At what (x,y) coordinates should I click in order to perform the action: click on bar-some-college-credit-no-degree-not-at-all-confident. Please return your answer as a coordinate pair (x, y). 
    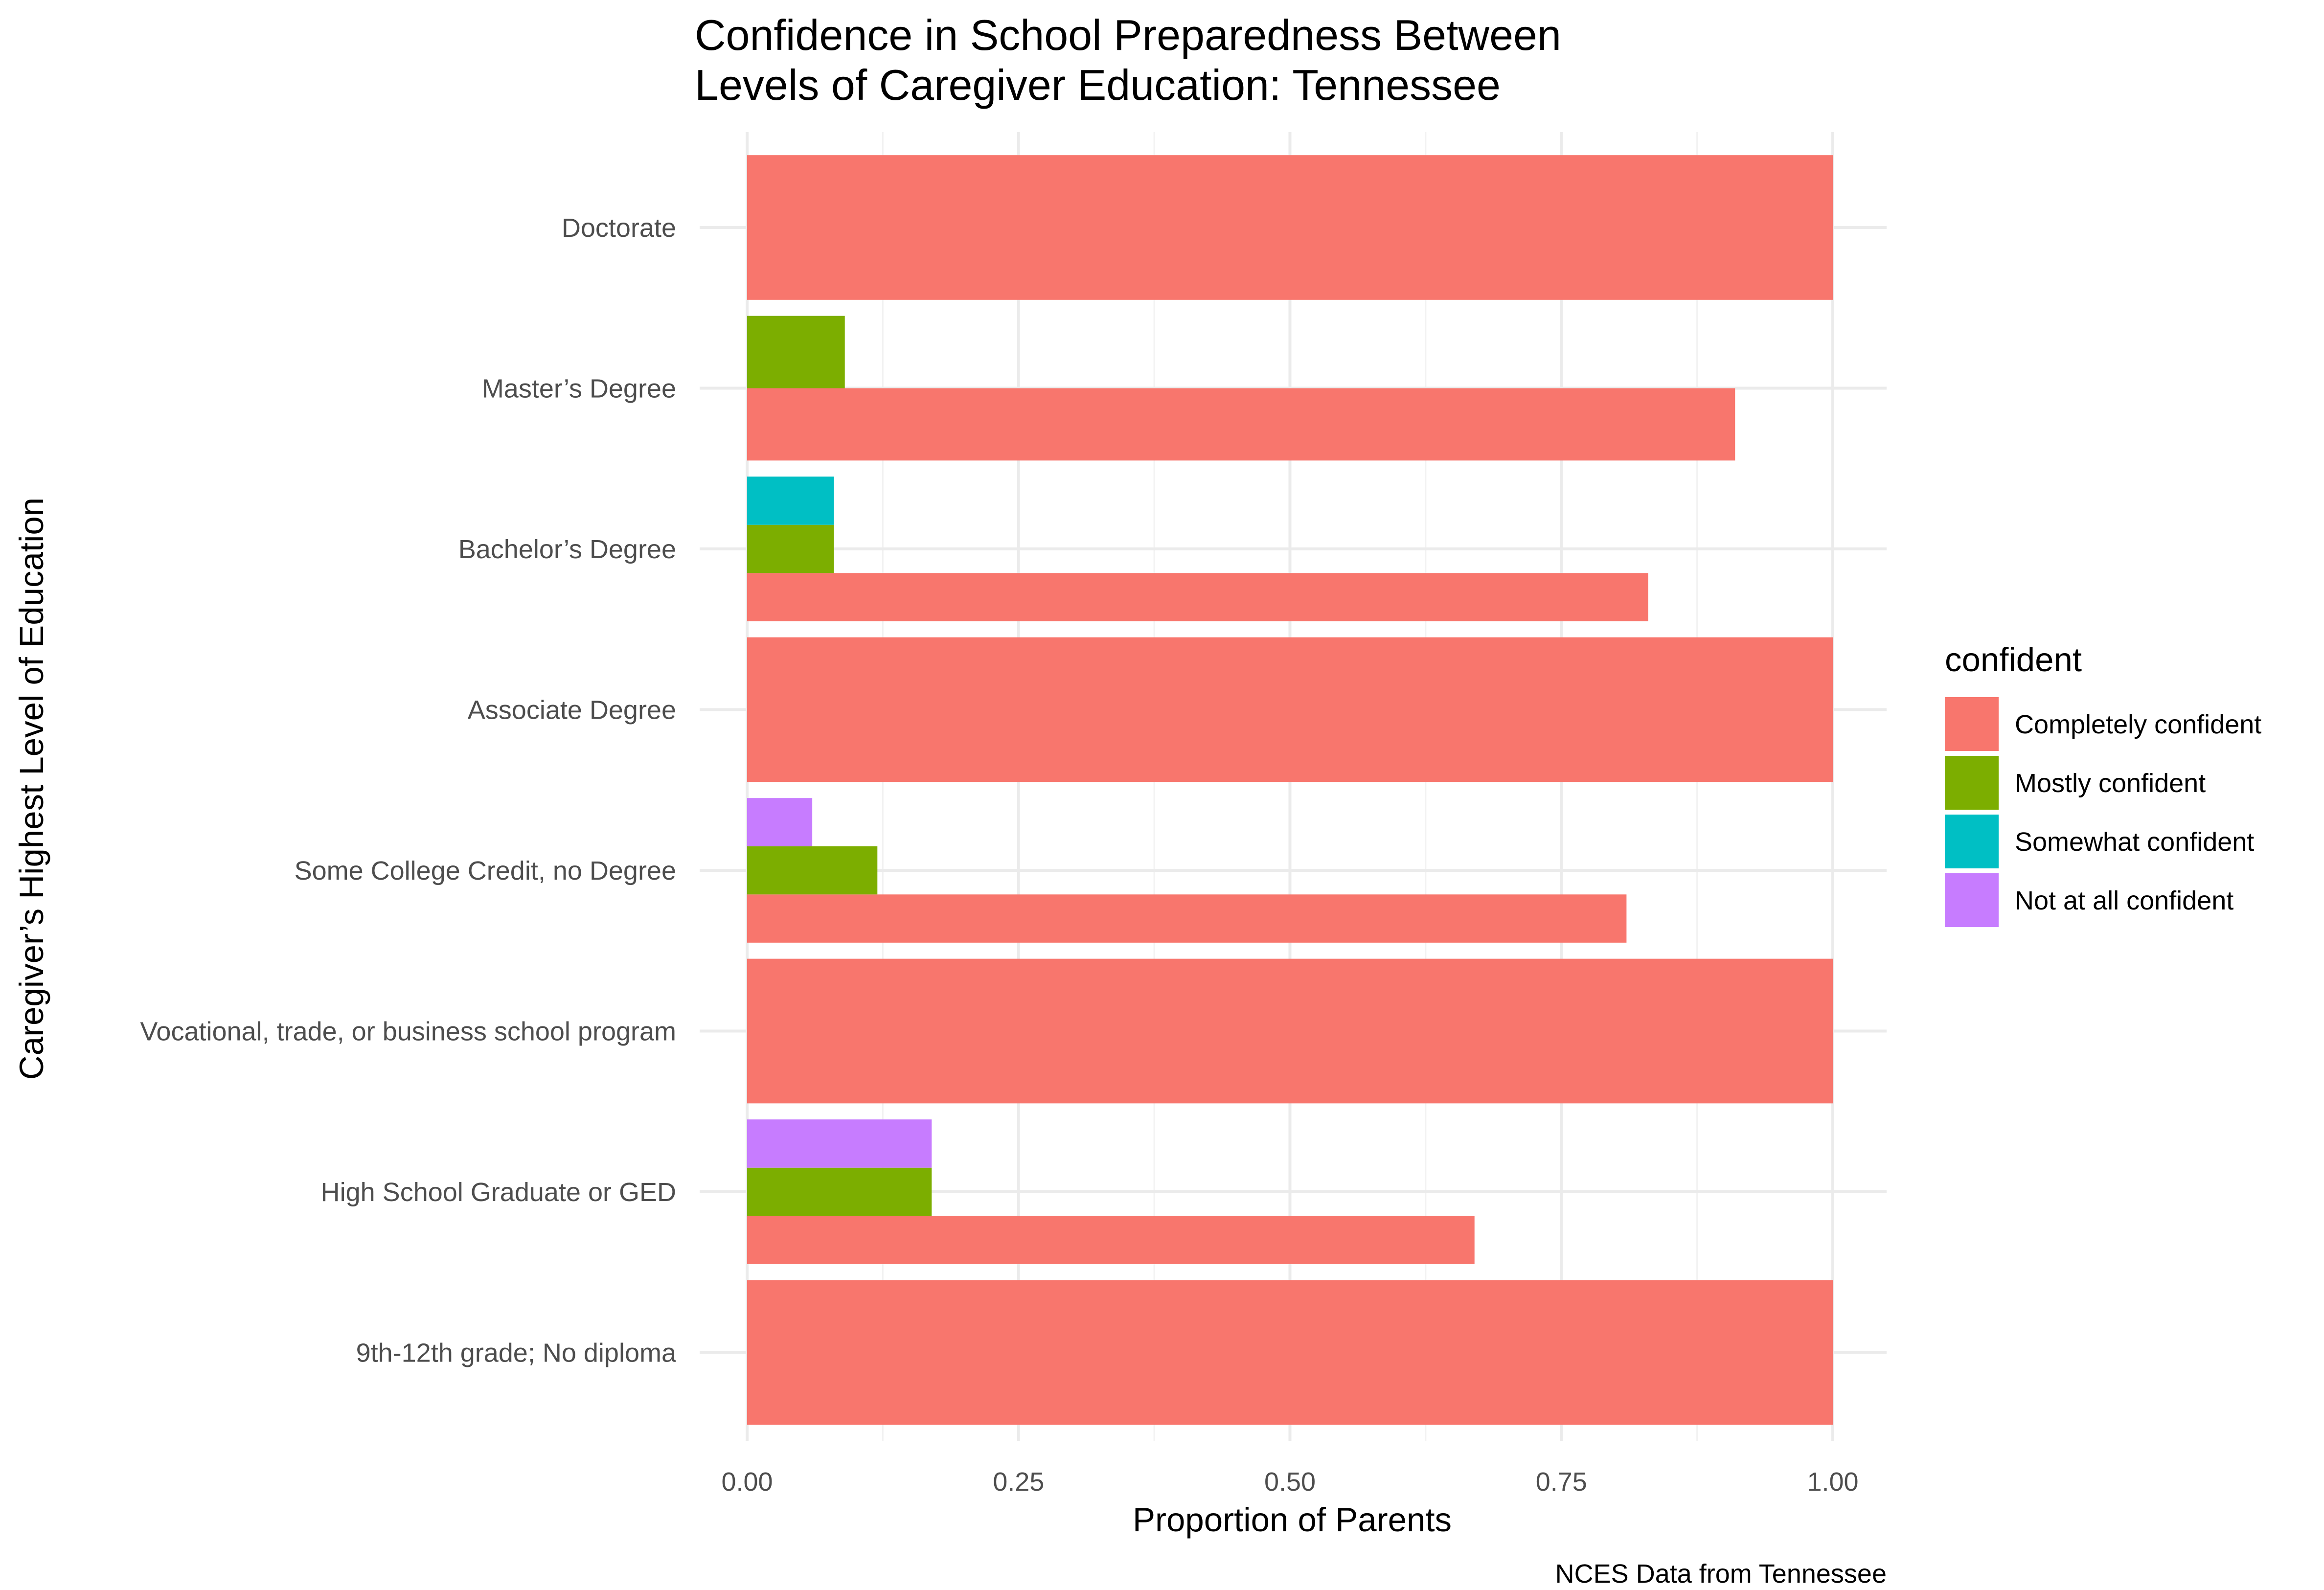
    Looking at the image, I should click on (780, 822).